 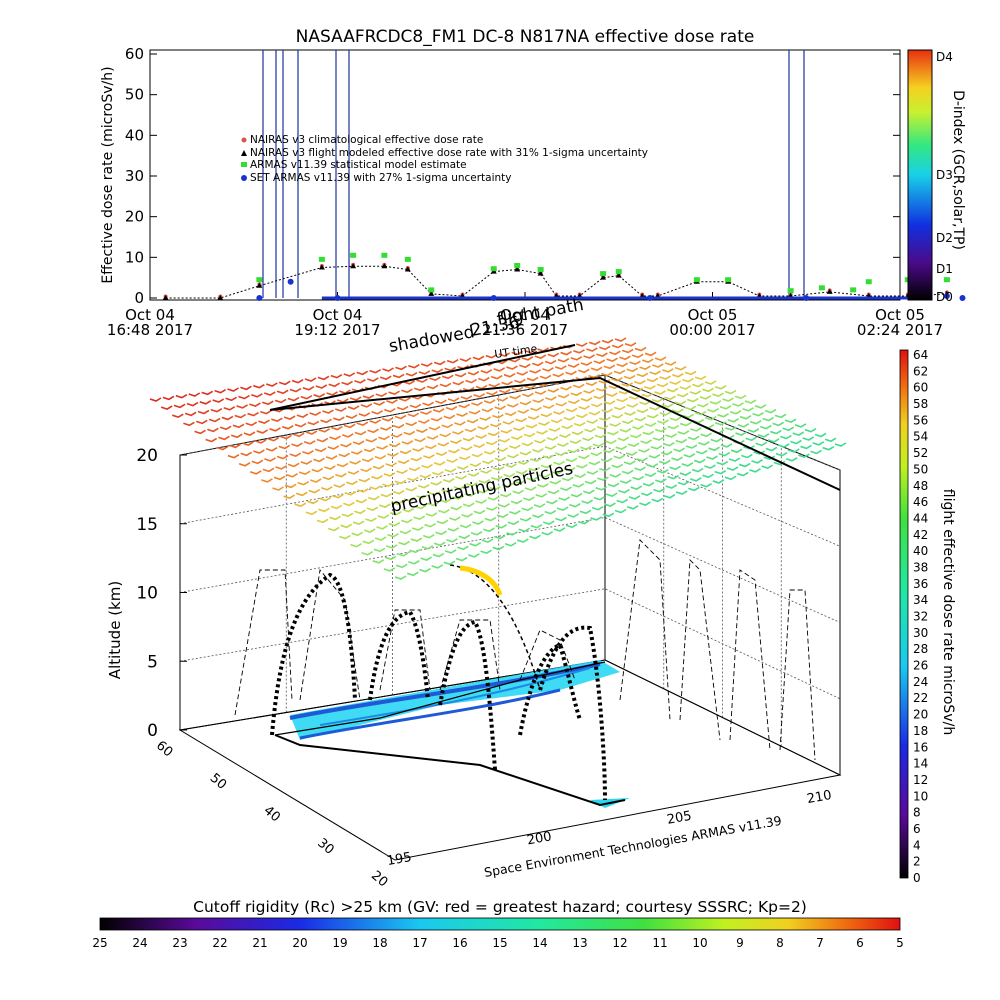 I want to click on altitude-tick-label: 0, so click(x=152, y=731).